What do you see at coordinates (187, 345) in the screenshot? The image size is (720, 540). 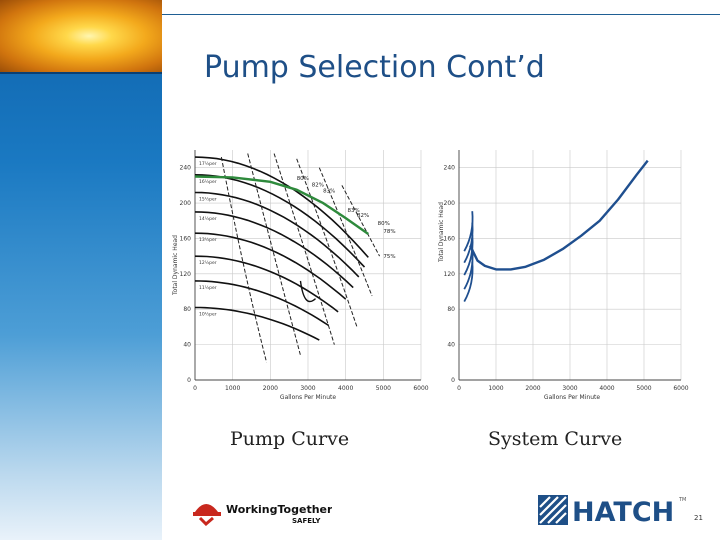 I see `pump-y-tick-label: 40` at bounding box center [187, 345].